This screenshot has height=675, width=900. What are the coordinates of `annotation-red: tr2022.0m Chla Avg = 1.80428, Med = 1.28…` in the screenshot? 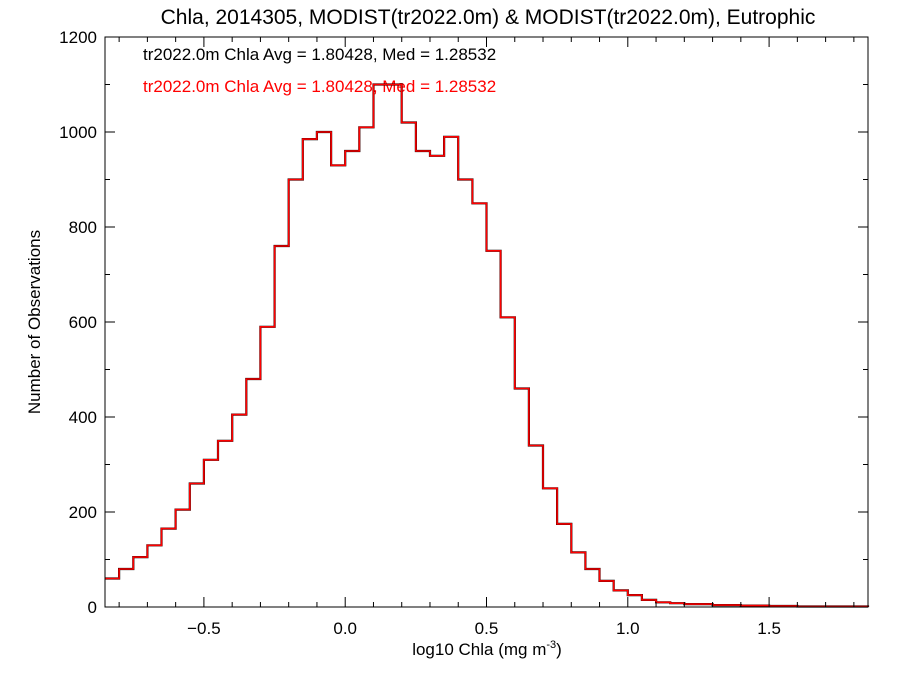 It's located at (319, 86).